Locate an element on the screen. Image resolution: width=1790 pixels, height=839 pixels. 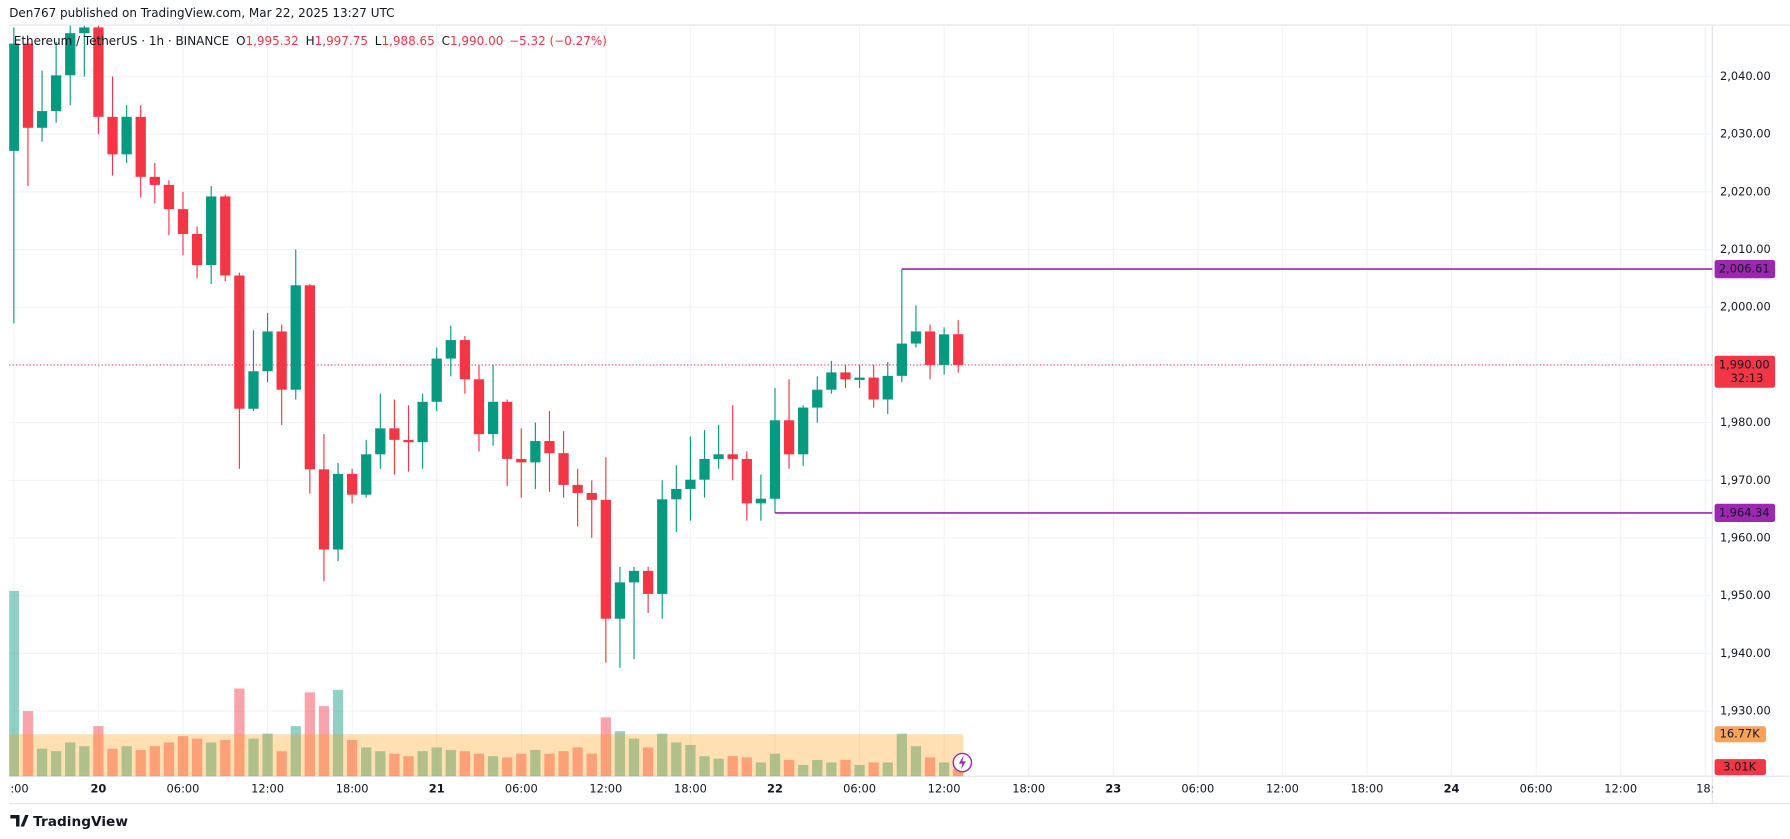
legend-value: 1,990.00 is located at coordinates (476, 41).